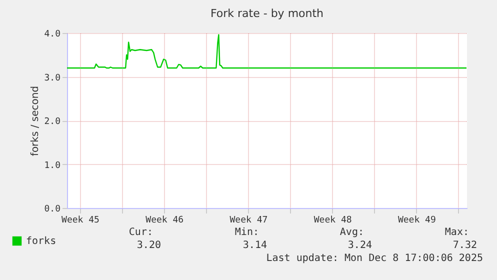 The height and width of the screenshot is (280, 497). Describe the element at coordinates (36, 121) in the screenshot. I see `y-axis-title: forks / second` at that location.